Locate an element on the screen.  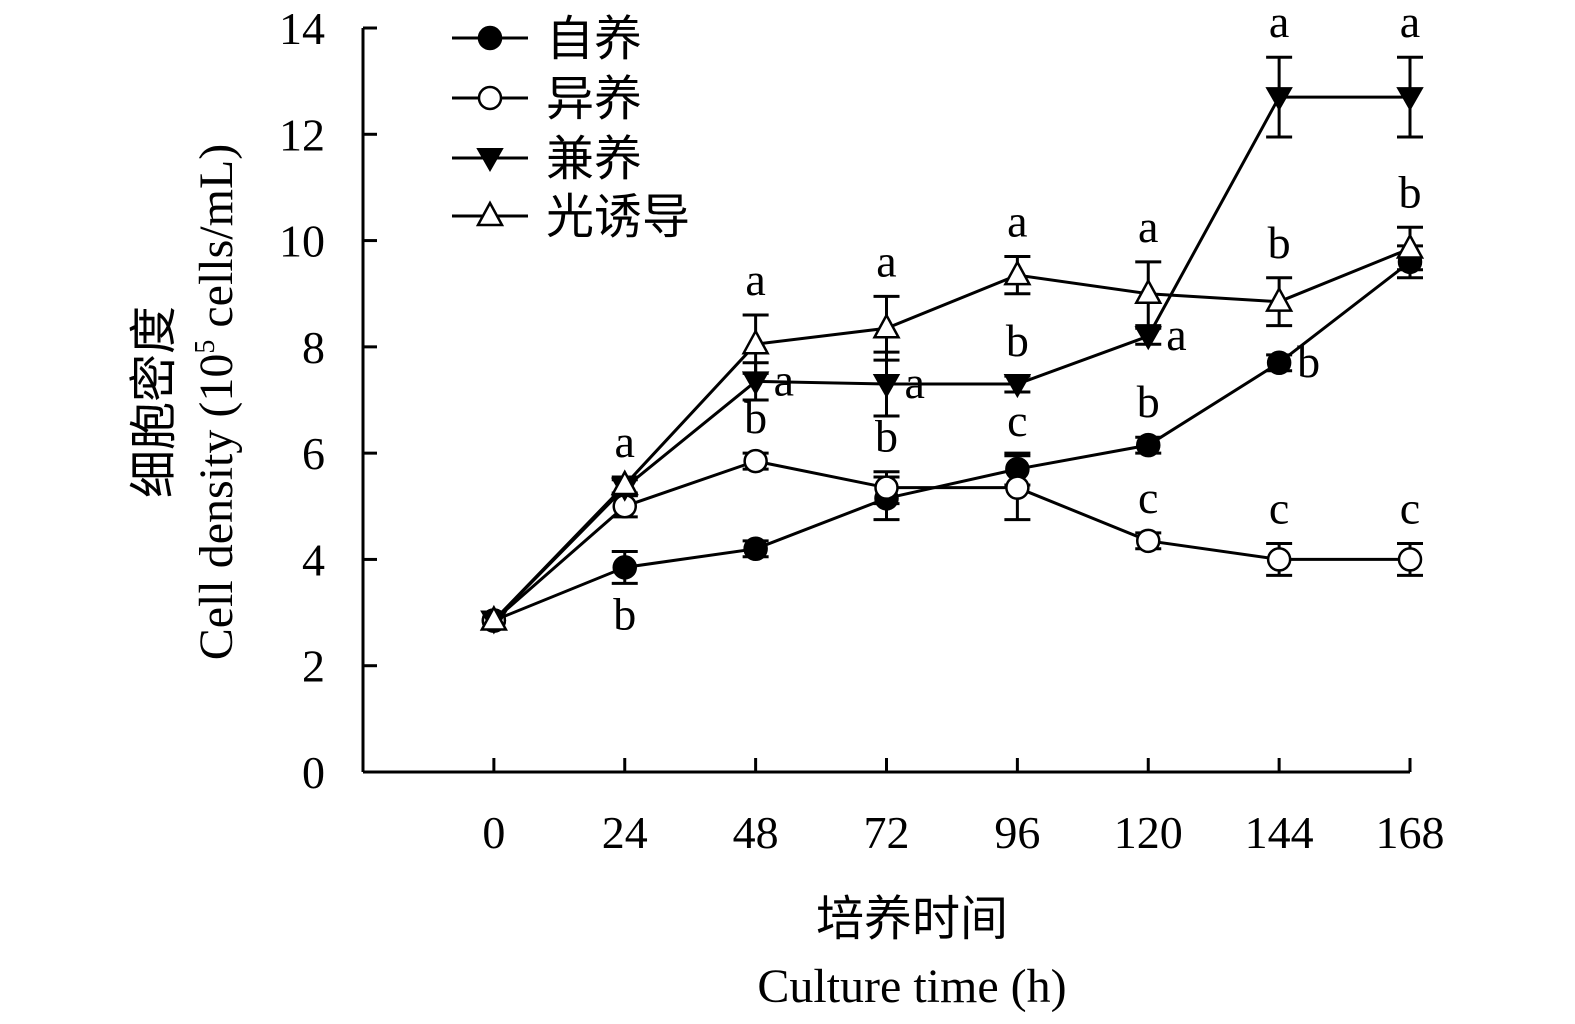
legend-label-0: 自养 is located at coordinates (594, 39).